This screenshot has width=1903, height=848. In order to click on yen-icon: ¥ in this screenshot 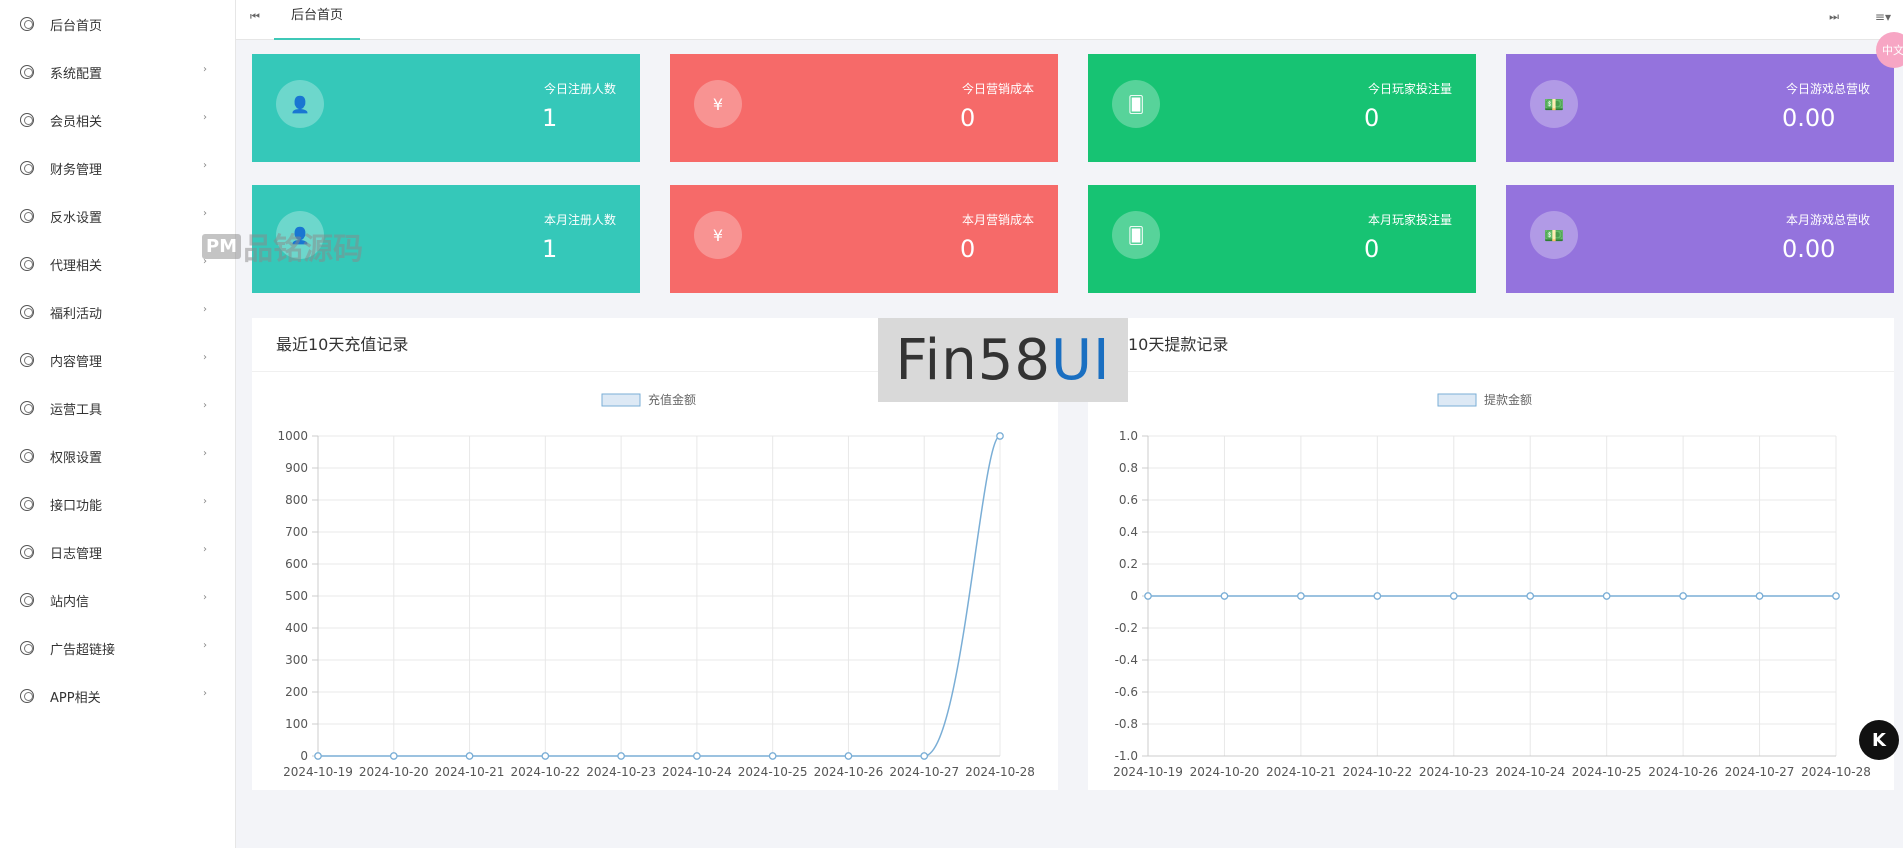, I will do `click(718, 104)`.